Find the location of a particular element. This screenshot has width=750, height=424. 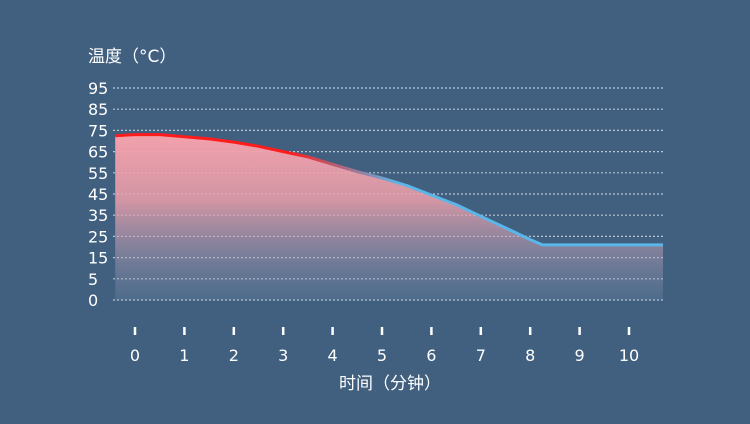

x-tick-label: 2 is located at coordinates (234, 355).